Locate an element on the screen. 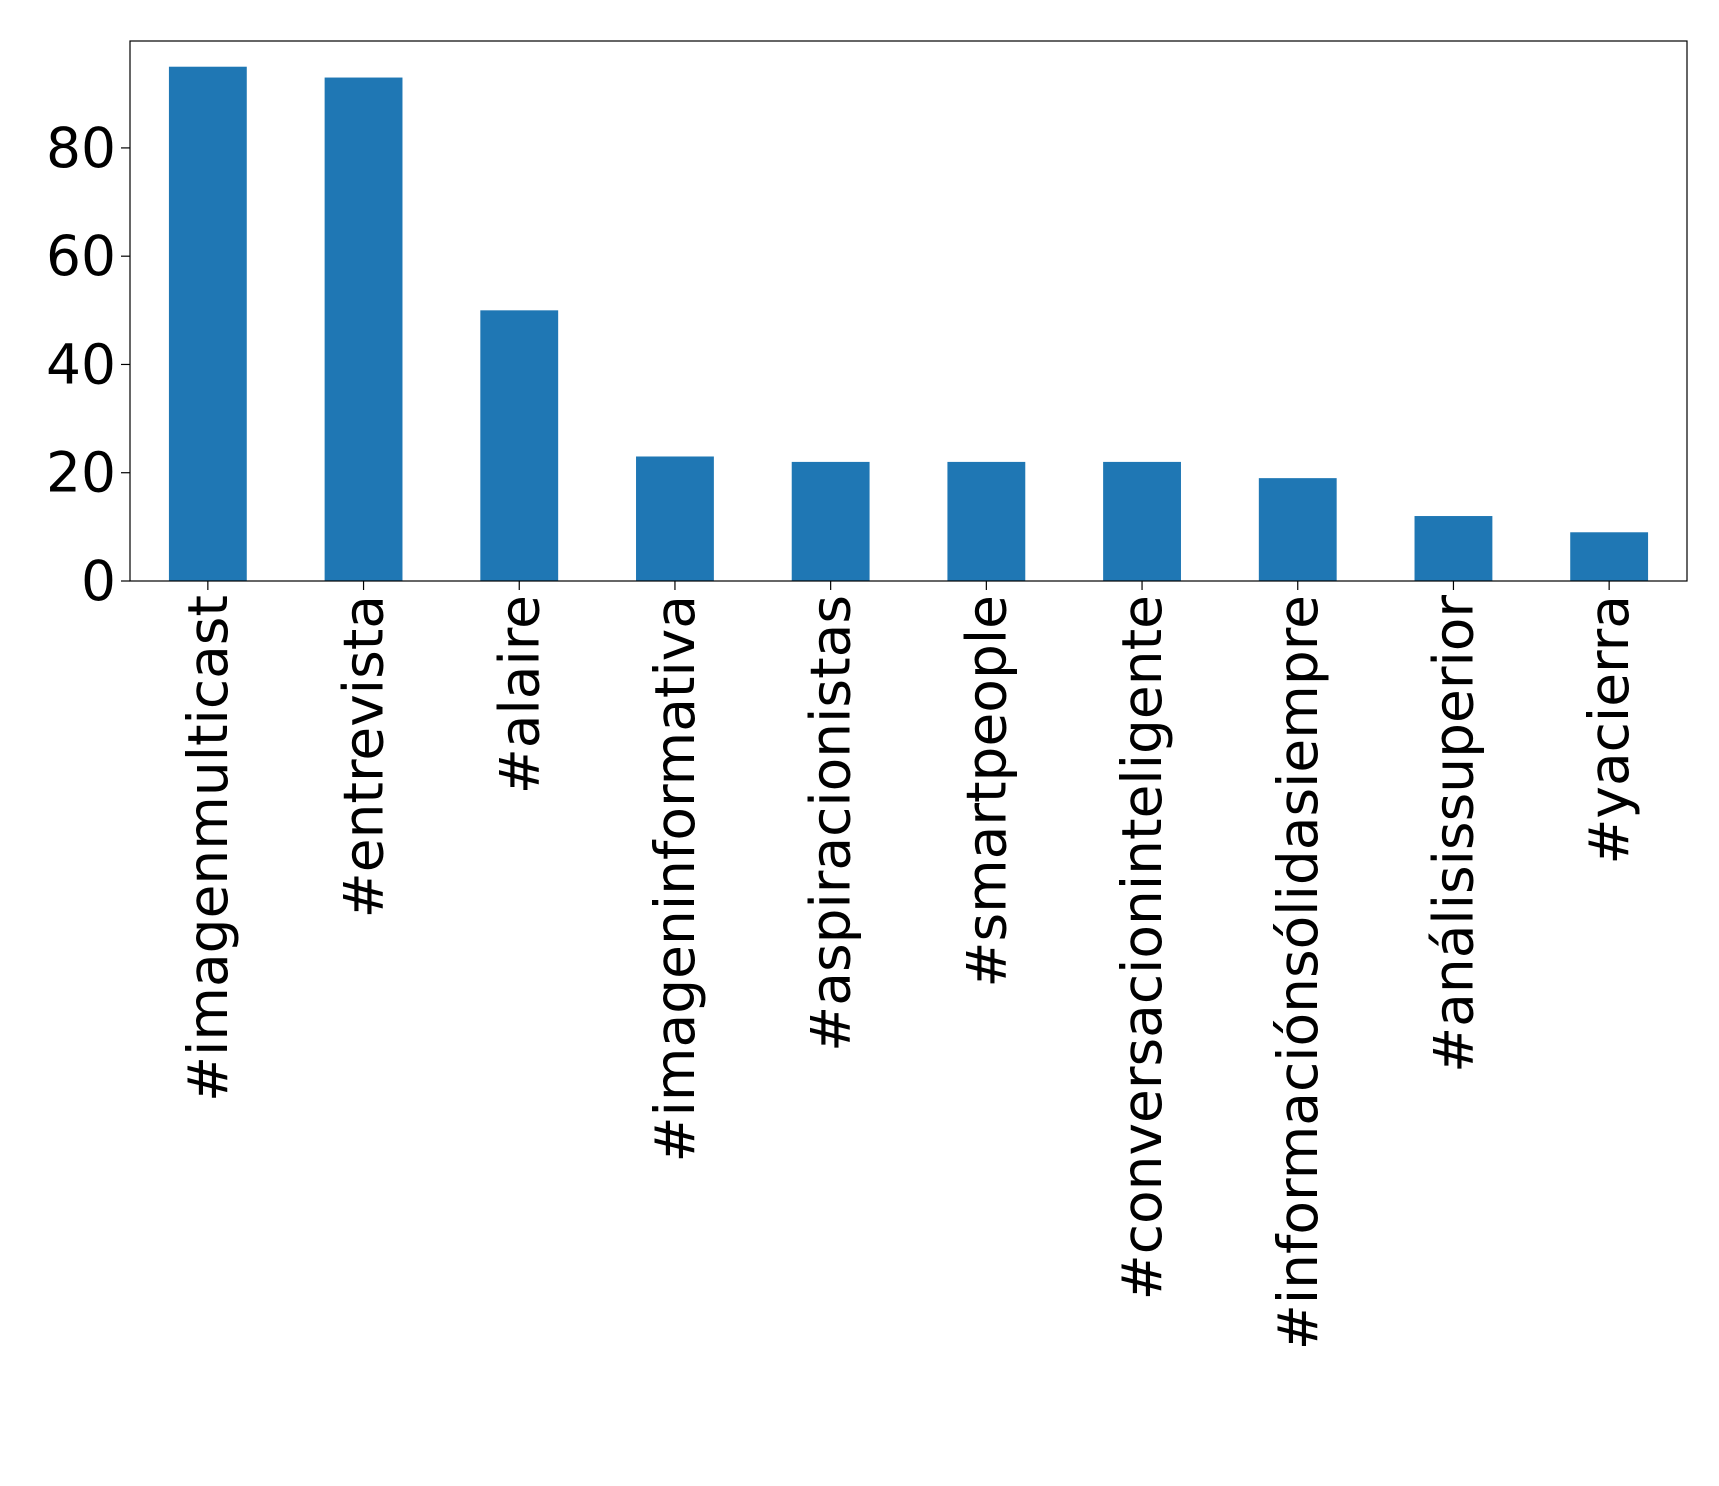 This screenshot has height=1486, width=1719. x-tick-label: #conversacioninteligente is located at coordinates (1142, 947).